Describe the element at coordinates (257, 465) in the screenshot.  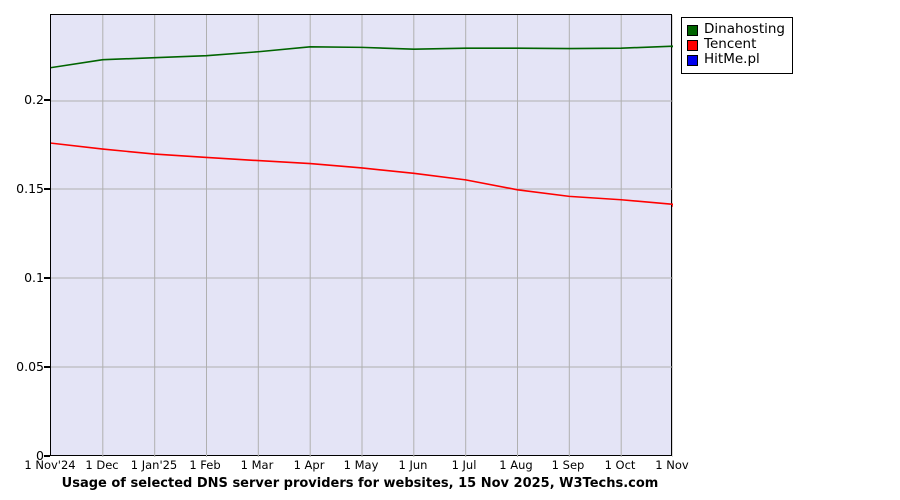
I see `x-tick-label-4: 1 Mar` at that location.